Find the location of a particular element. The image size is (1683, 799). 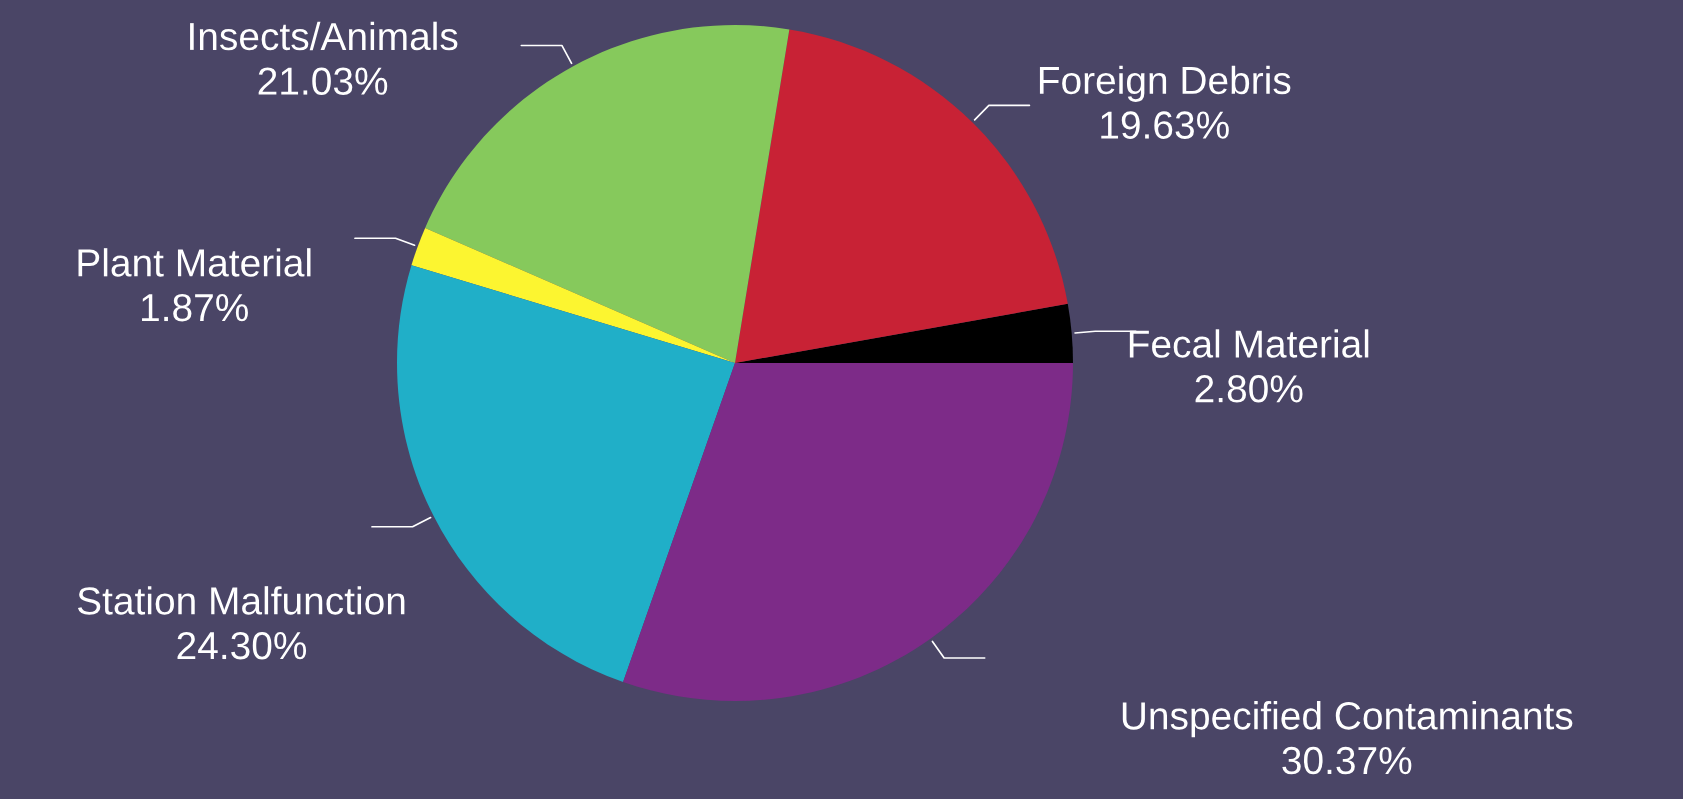

data-label: 21.03% is located at coordinates (323, 81).